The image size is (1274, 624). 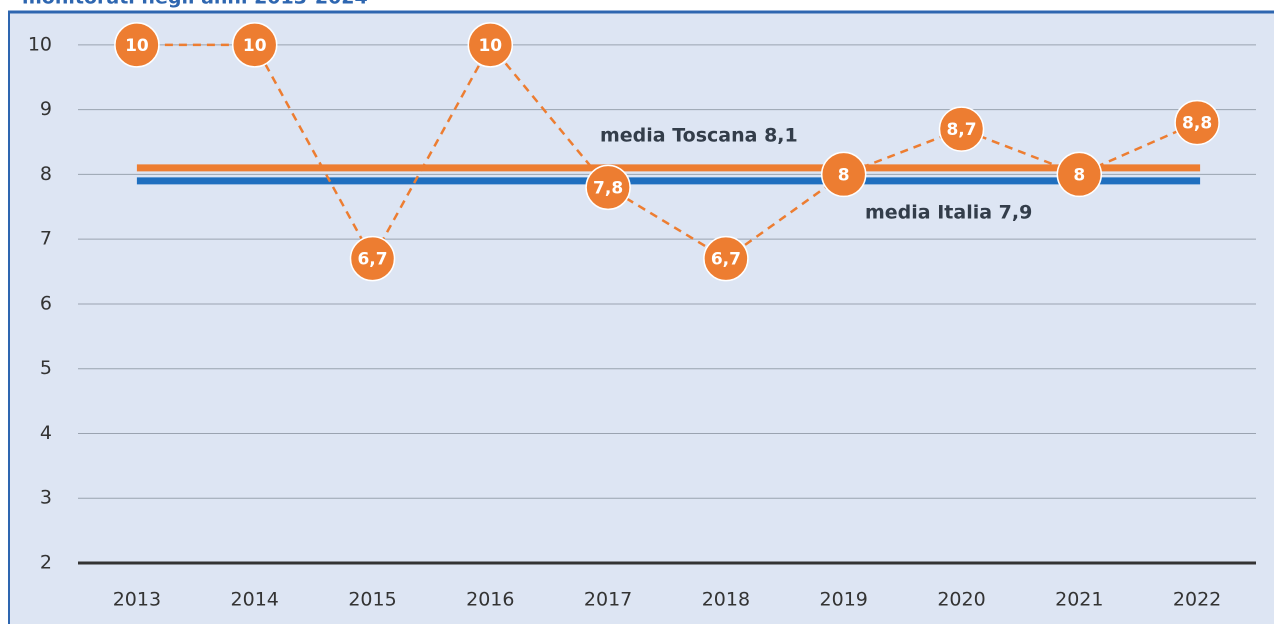 I want to click on x-tick-label: 2017, so click(x=608, y=600).